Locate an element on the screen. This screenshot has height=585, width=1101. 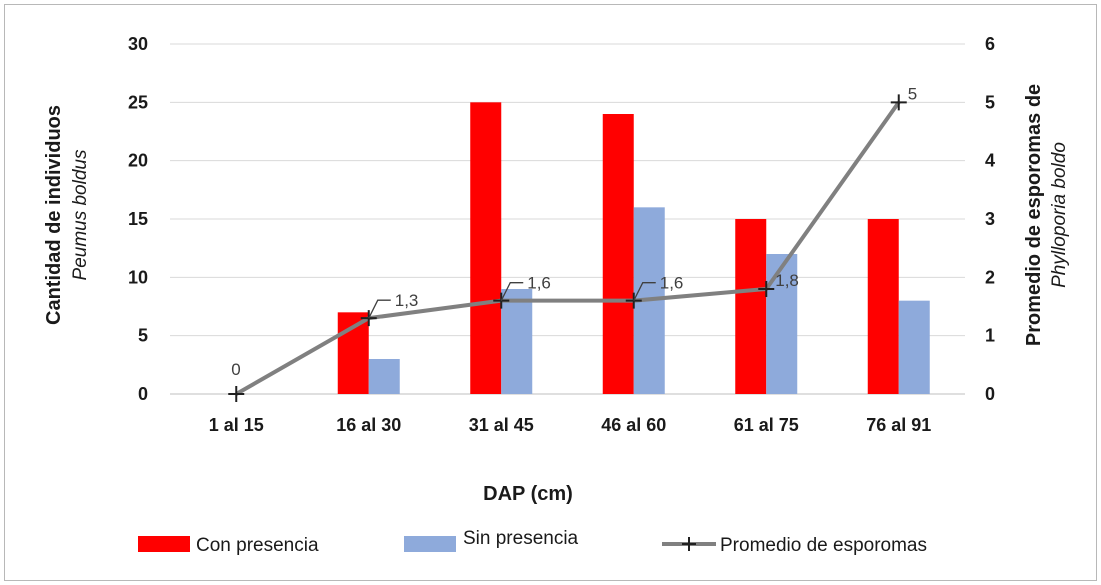
left-tick-label: 30 is located at coordinates (138, 44).